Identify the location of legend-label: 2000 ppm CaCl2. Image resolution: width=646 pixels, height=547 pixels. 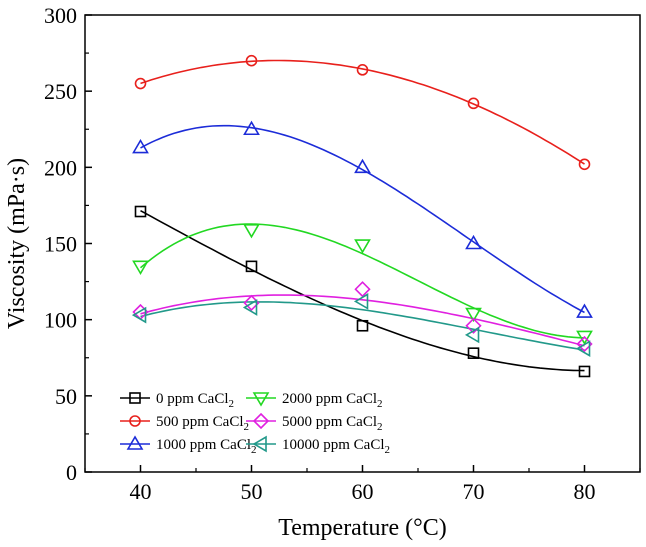
(332, 400).